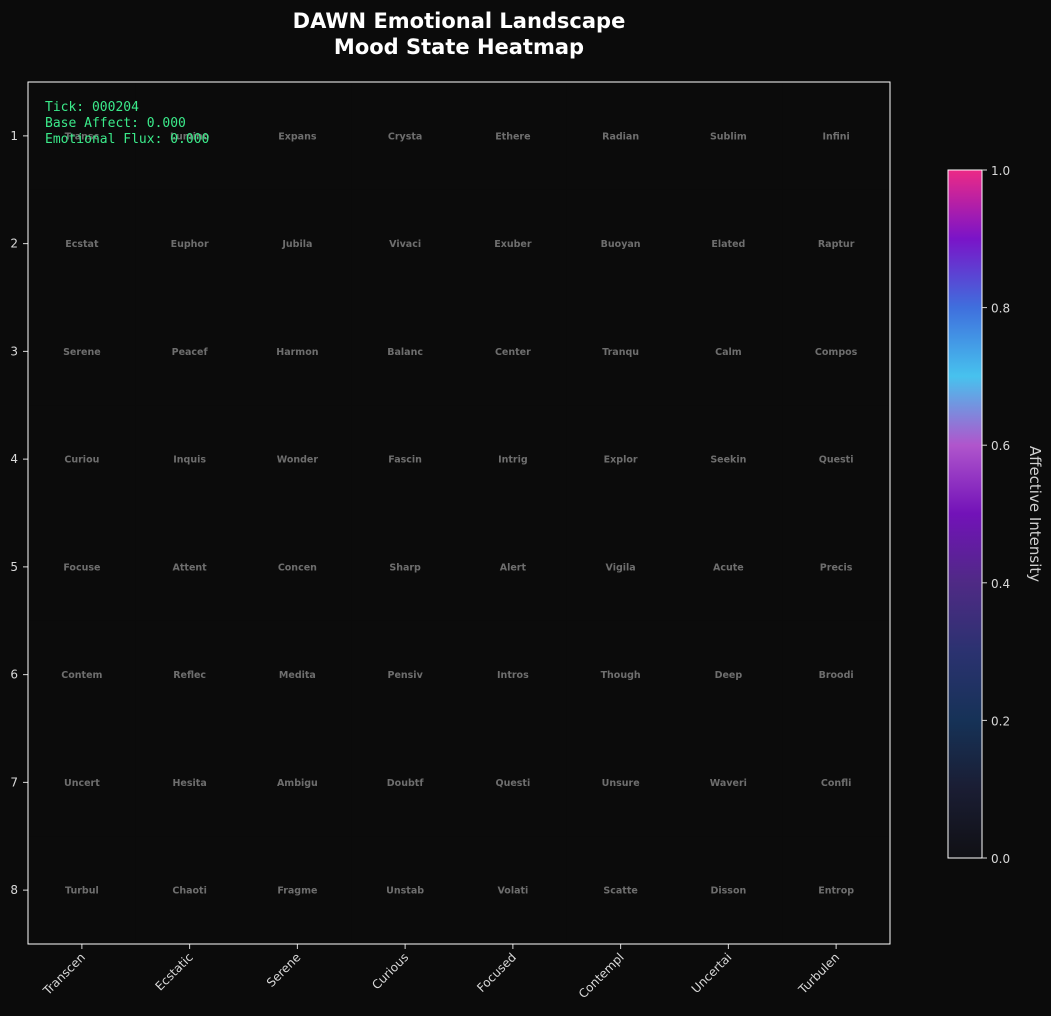 The image size is (1051, 1016). What do you see at coordinates (189, 783) in the screenshot?
I see `cell-label: Hesita` at bounding box center [189, 783].